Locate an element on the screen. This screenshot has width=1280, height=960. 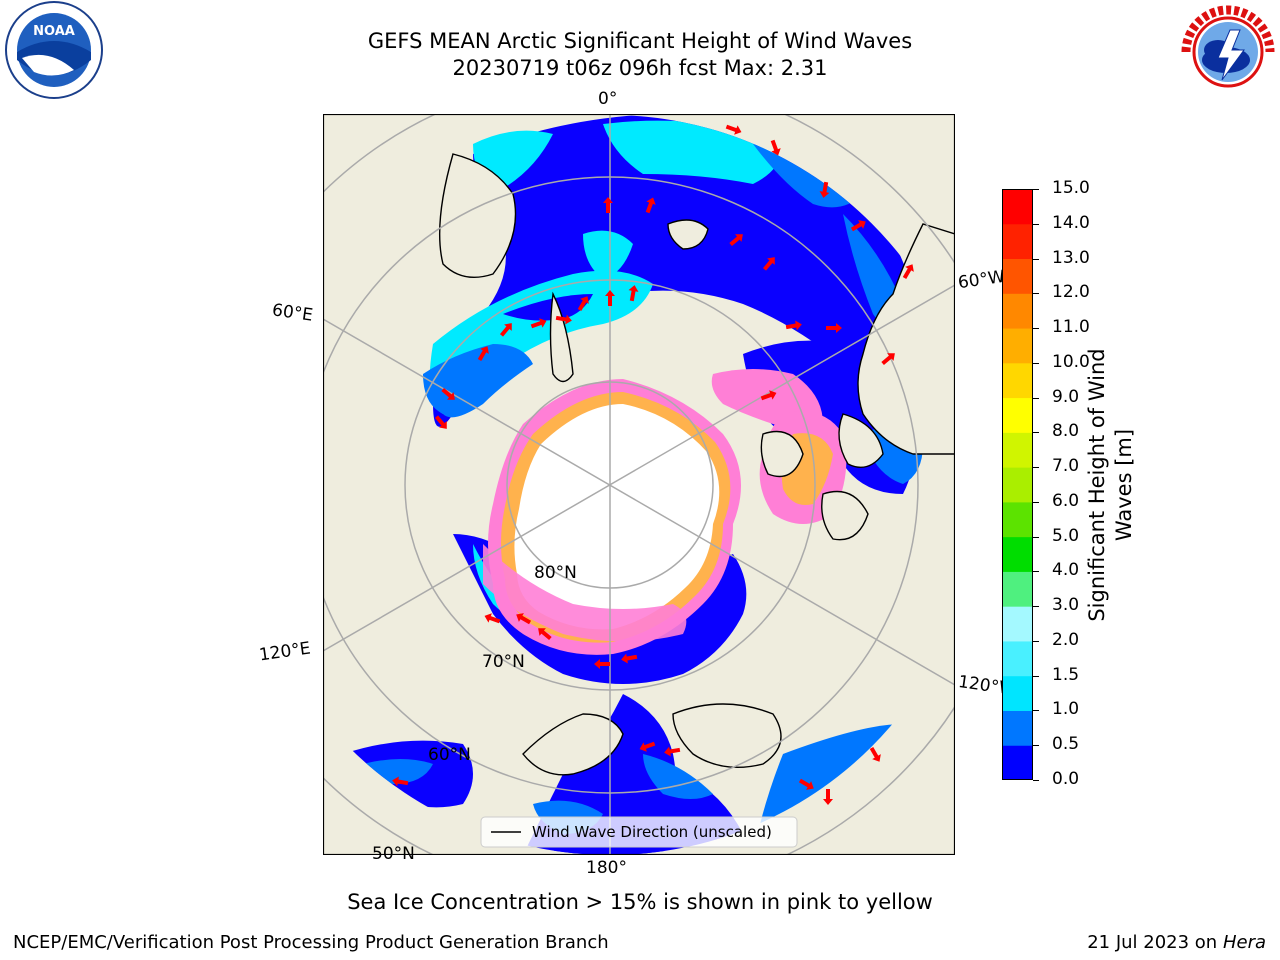
colorbar-svg is located at coordinates (1017, 485).